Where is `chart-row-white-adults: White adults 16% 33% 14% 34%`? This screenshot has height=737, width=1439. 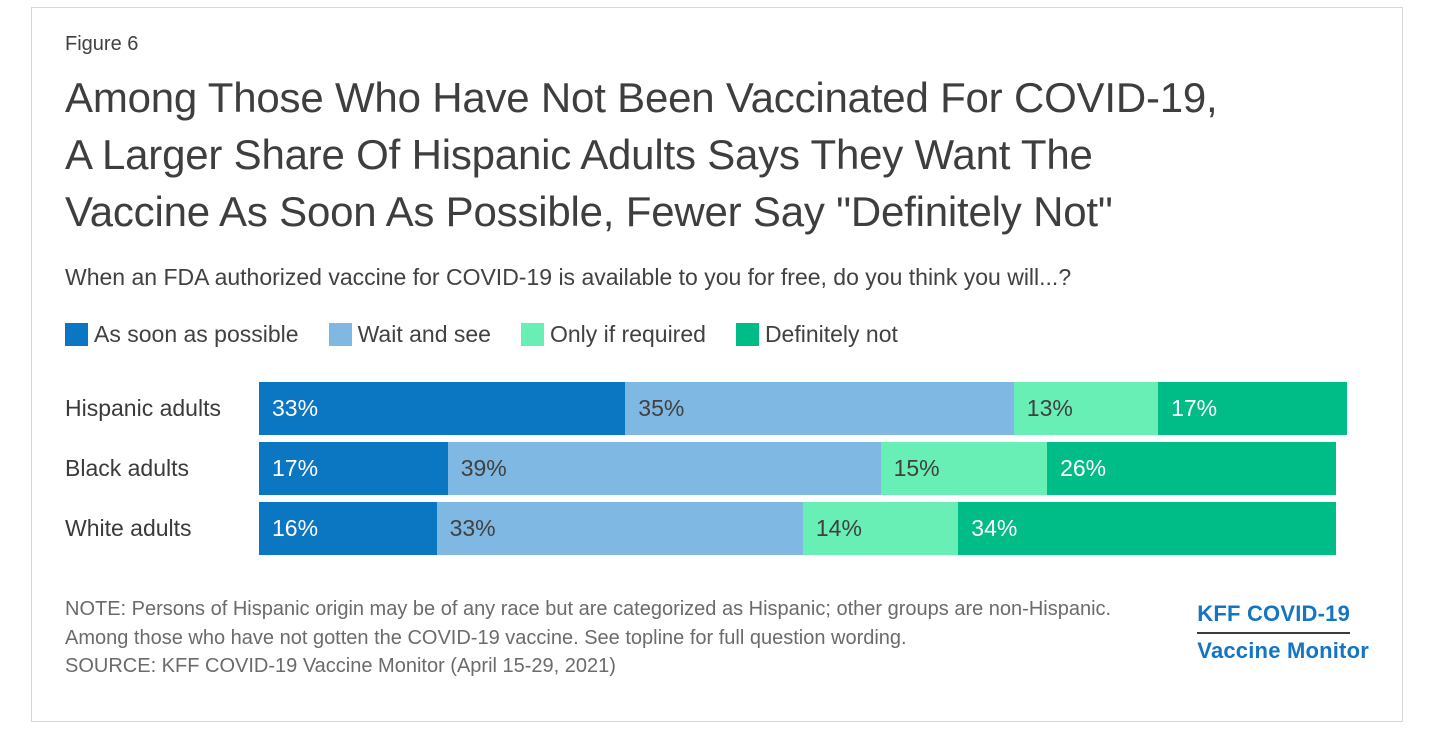 chart-row-white-adults: White adults 16% 33% 14% 34% is located at coordinates (717, 529).